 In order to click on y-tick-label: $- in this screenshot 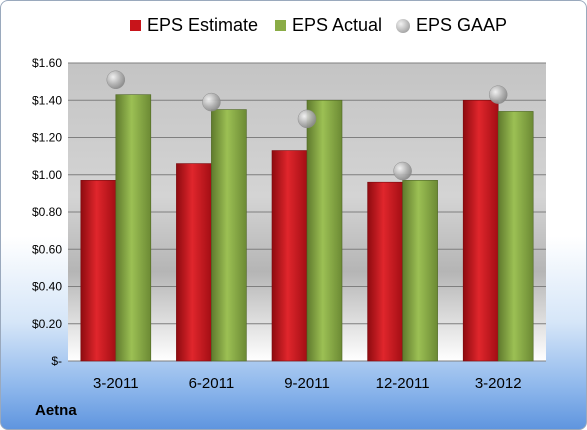, I will do `click(56, 361)`.